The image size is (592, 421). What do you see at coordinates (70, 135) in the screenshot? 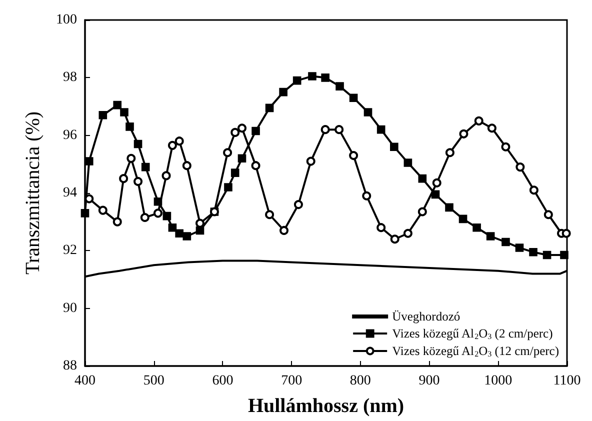
I see `y-tick-label: 96` at bounding box center [70, 135].